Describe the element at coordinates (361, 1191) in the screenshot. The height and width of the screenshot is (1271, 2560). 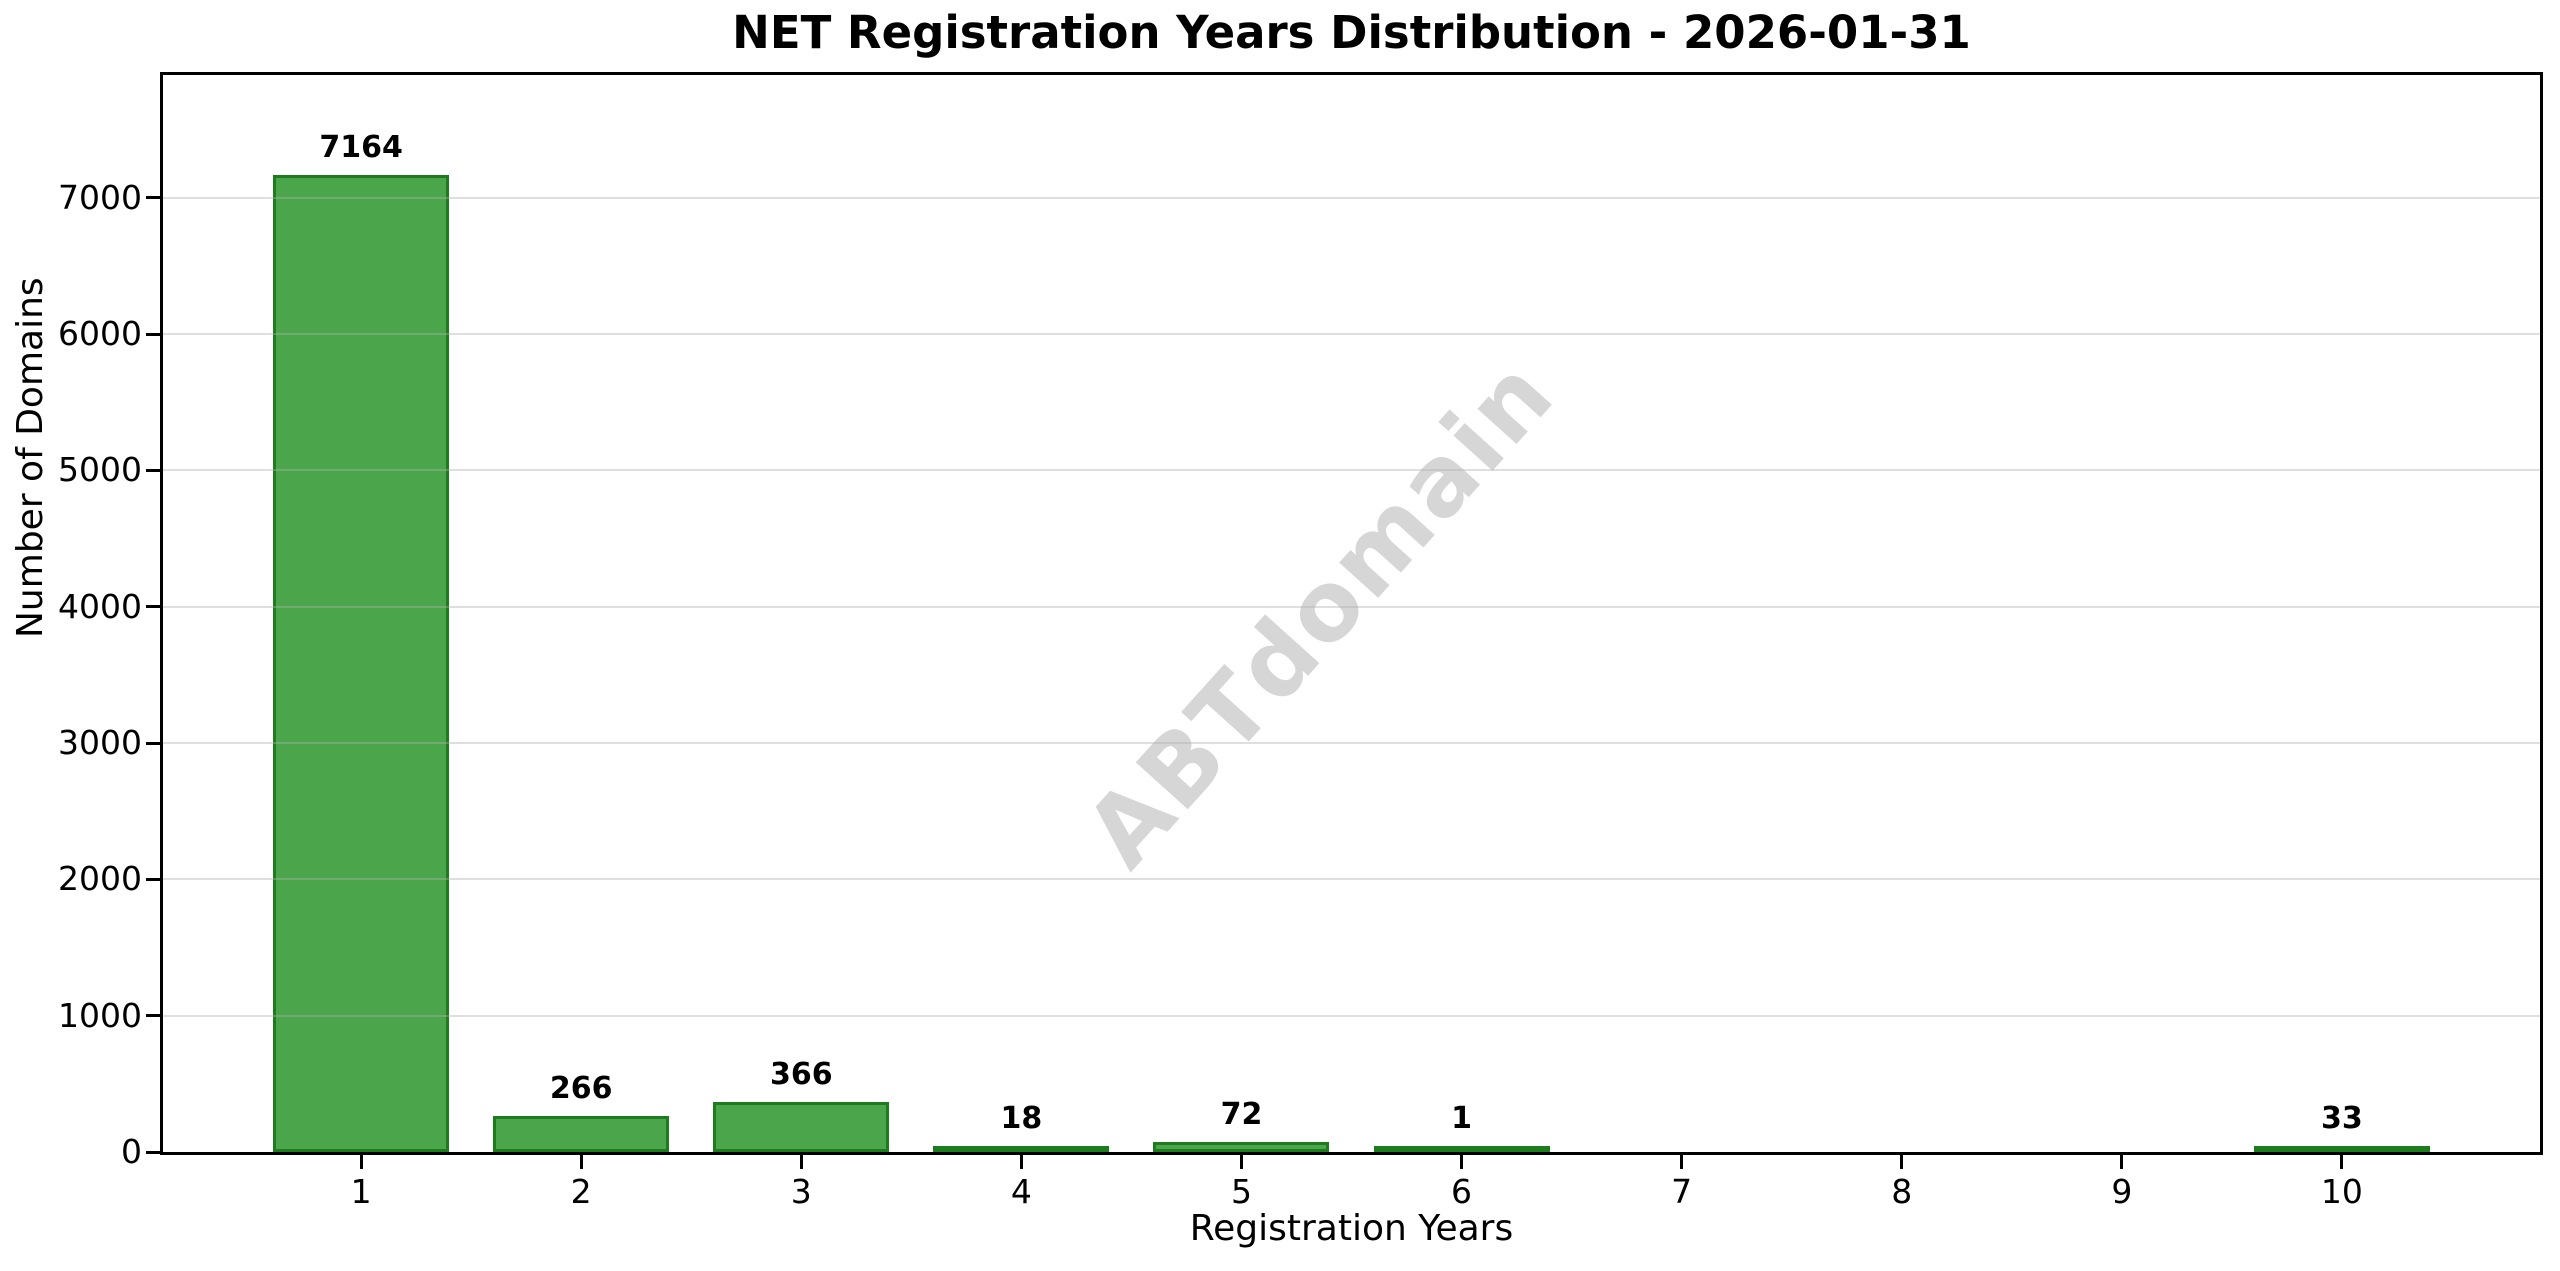
I see `x-tick-label: 1` at that location.